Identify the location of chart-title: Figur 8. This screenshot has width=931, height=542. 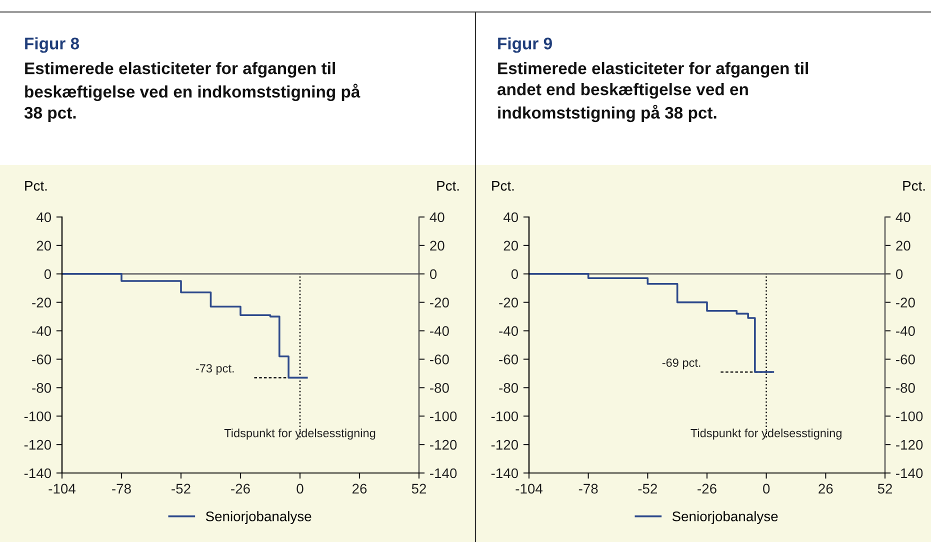
(52, 45).